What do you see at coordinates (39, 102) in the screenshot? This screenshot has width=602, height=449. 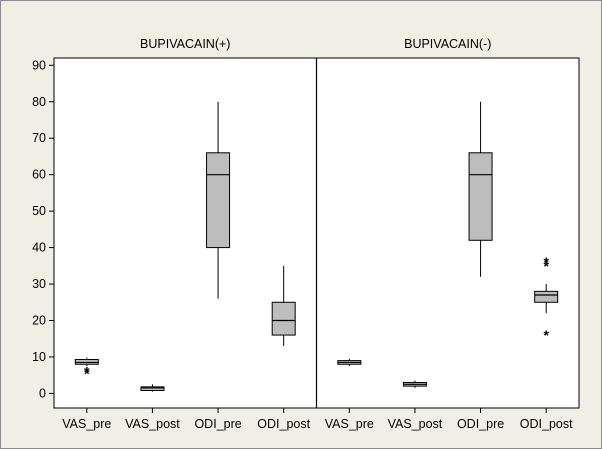 I see `y-tick-label: 80` at bounding box center [39, 102].